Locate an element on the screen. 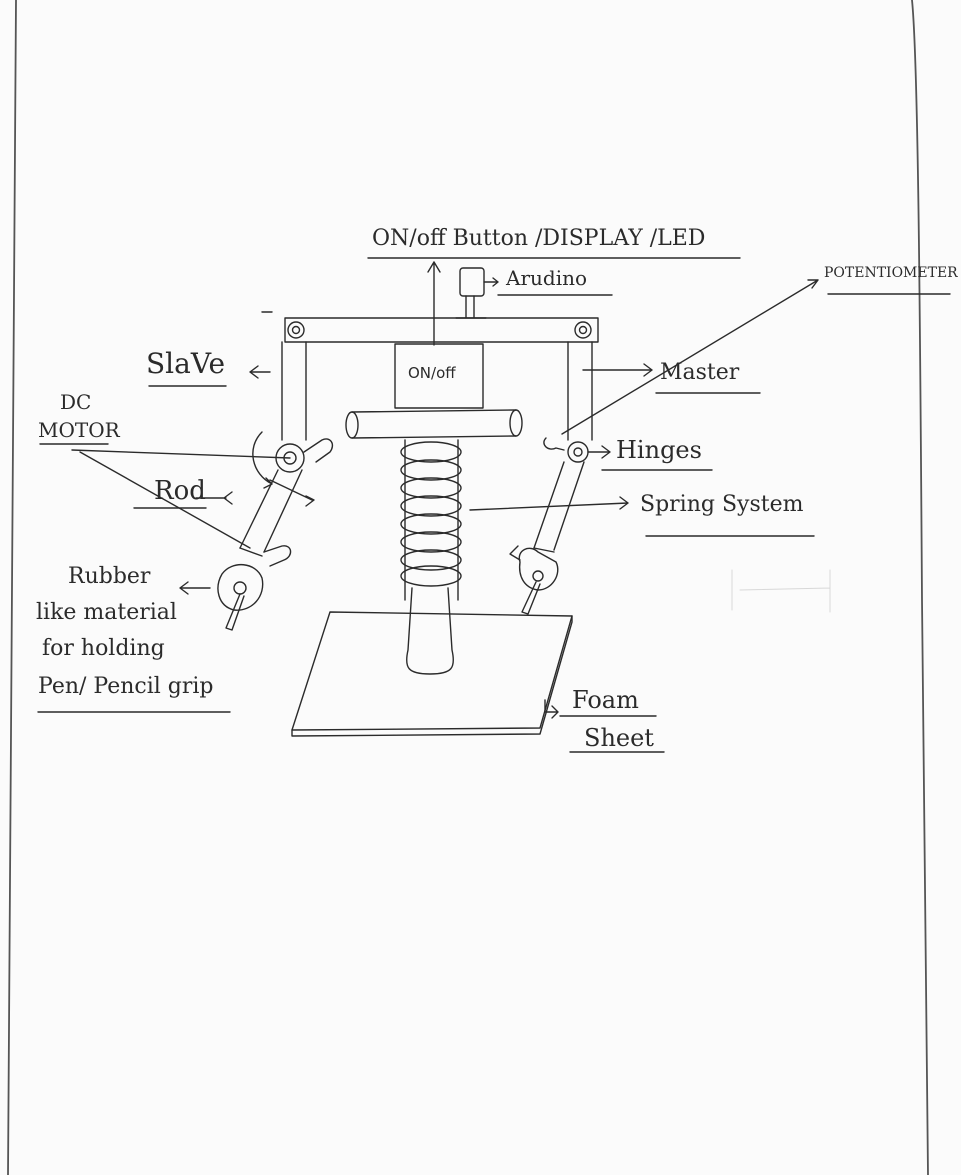  foam-label-line2: Sheet is located at coordinates (619, 738).